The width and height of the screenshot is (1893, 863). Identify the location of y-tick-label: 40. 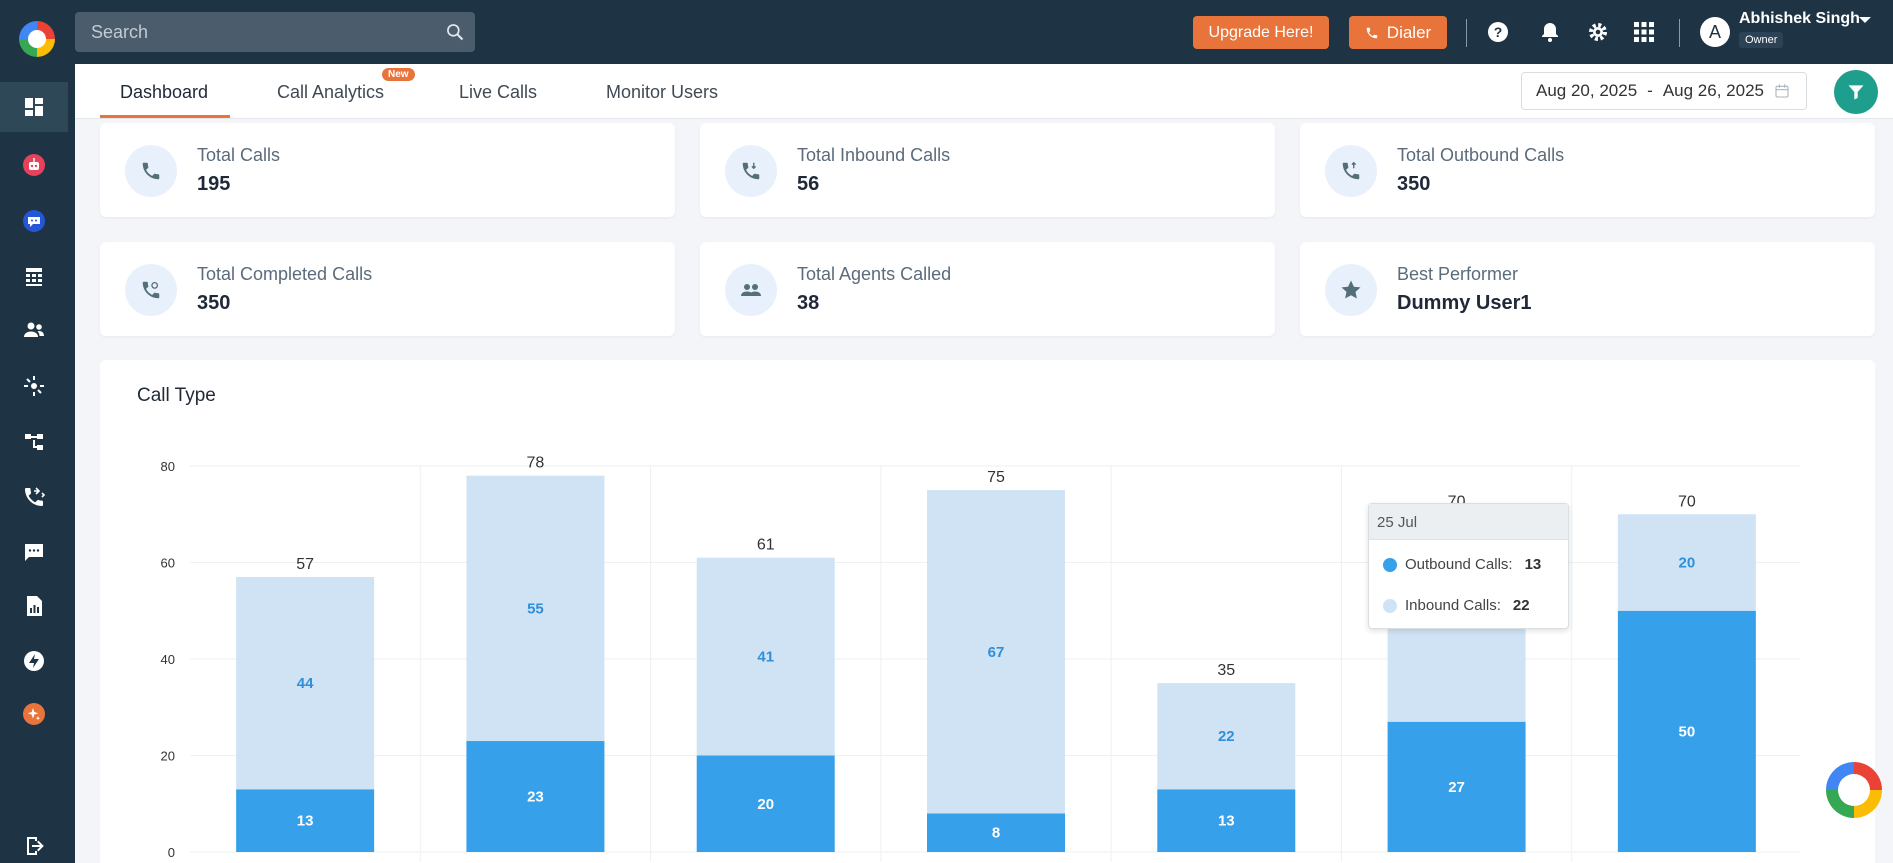
(168, 659).